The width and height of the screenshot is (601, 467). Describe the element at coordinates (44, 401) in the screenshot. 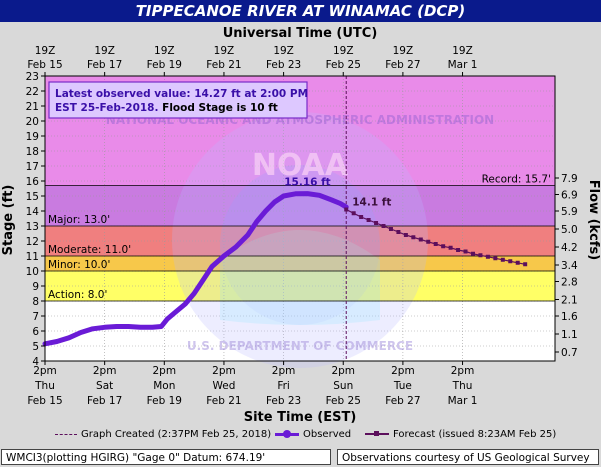

I see `bottom-tick-label: Feb 15` at that location.